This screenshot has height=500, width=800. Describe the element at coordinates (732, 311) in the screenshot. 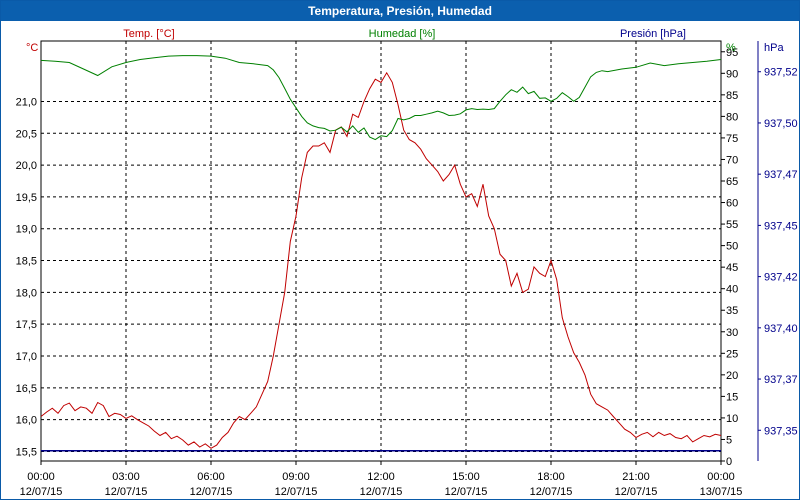

I see `humidity-tick-label: 35` at that location.